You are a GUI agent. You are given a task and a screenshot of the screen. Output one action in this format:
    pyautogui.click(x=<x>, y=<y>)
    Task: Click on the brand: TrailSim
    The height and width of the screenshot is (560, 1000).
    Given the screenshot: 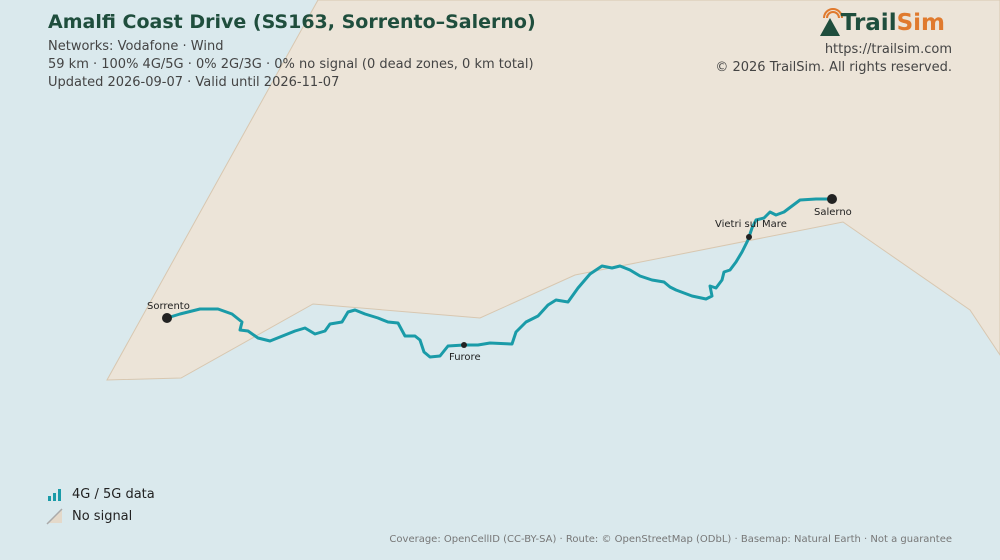 What is the action you would take?
    pyautogui.click(x=893, y=23)
    